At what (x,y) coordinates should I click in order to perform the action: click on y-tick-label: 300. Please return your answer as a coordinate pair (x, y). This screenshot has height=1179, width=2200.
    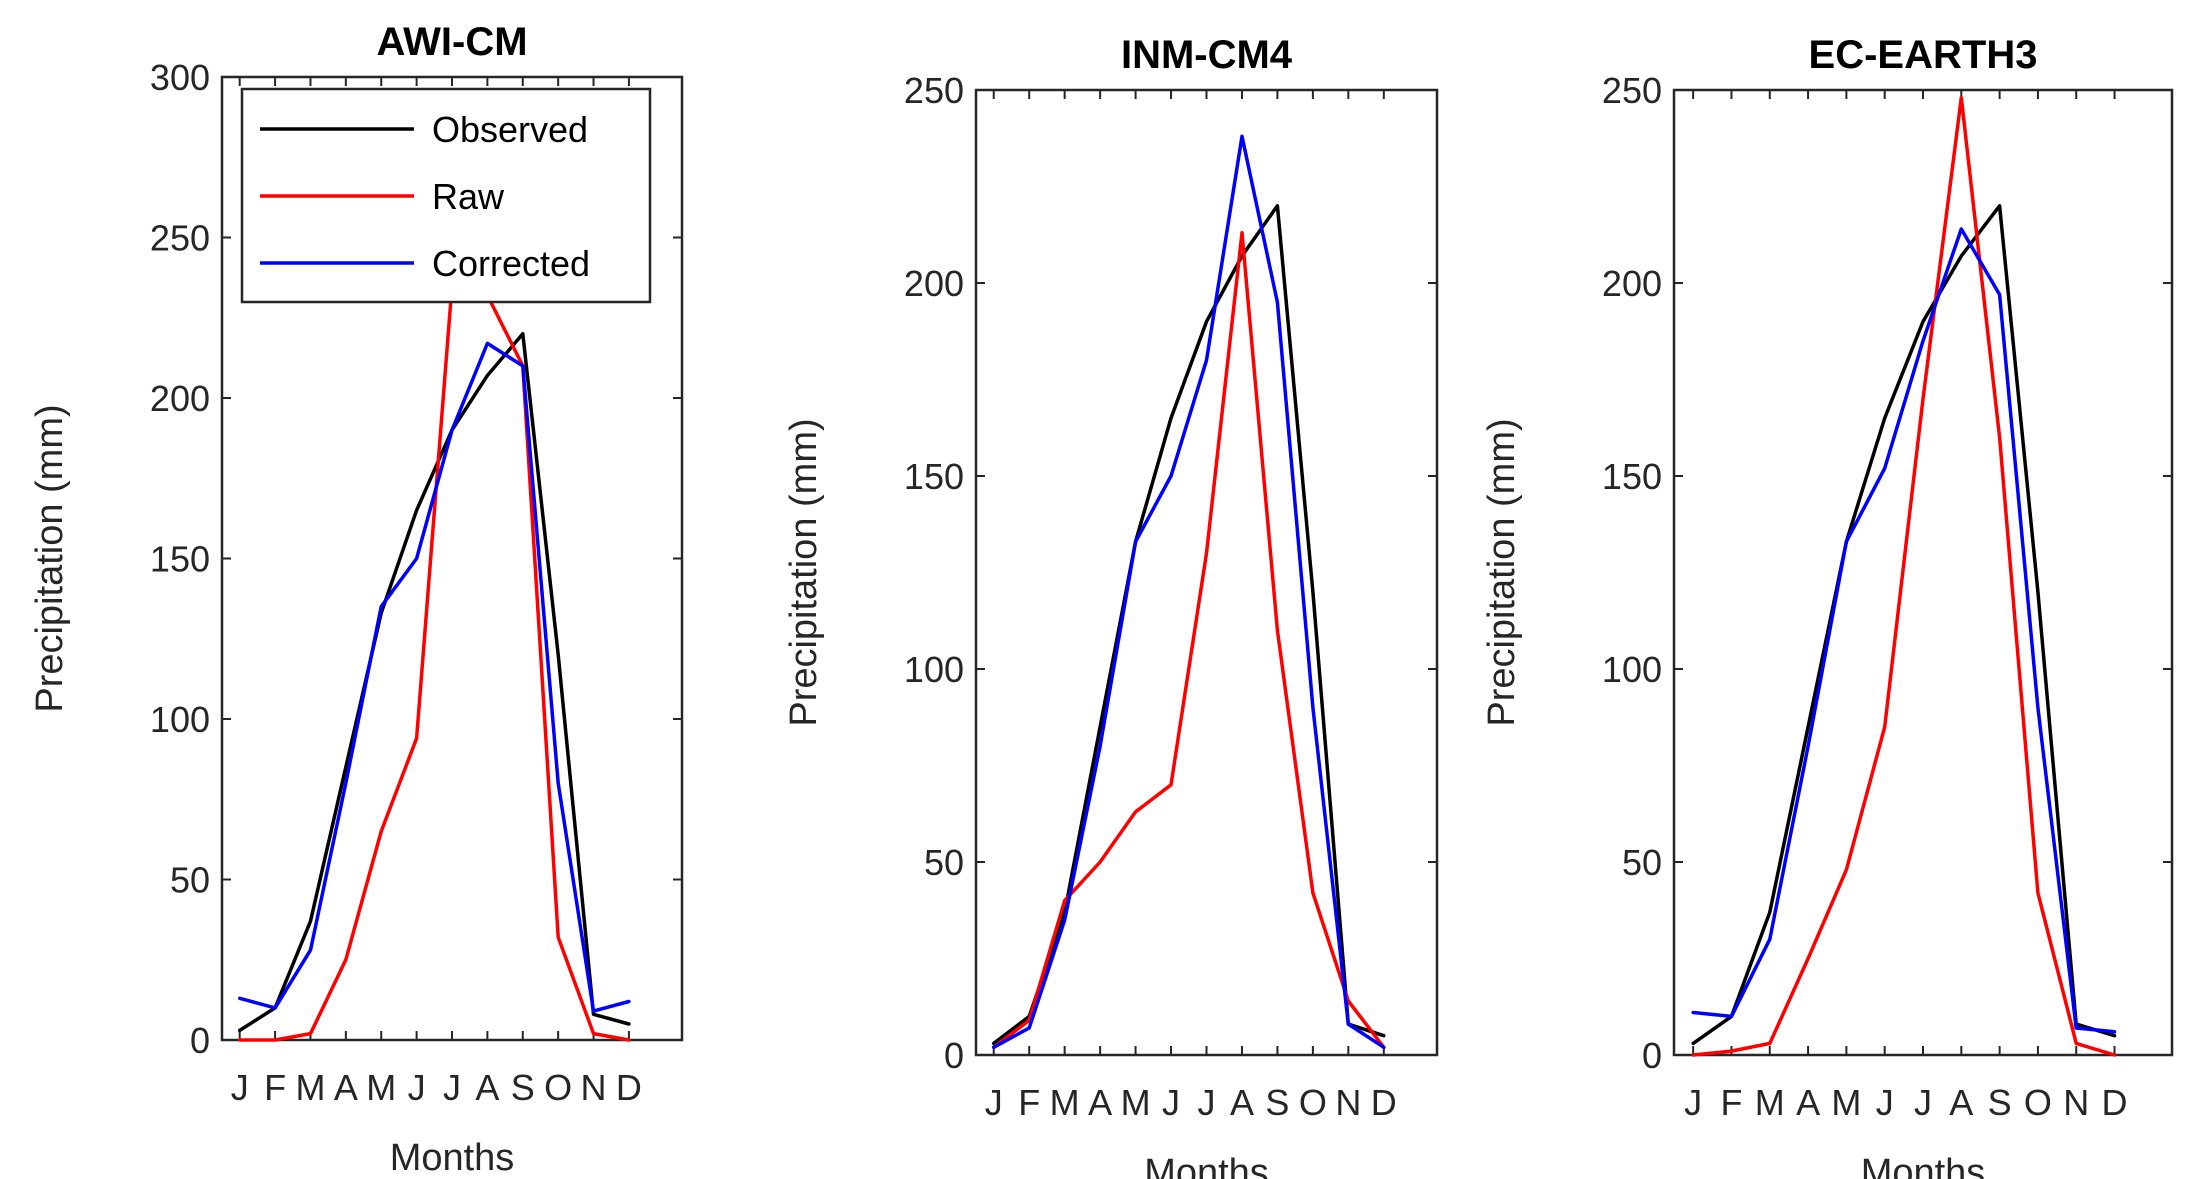
    Looking at the image, I should click on (180, 77).